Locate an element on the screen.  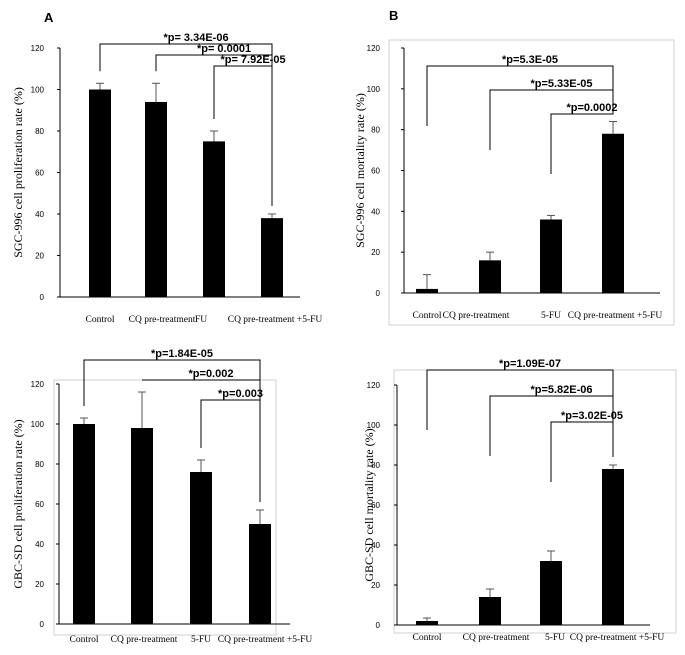
p-value-label: *p=3.02E-05 is located at coordinates (592, 416).